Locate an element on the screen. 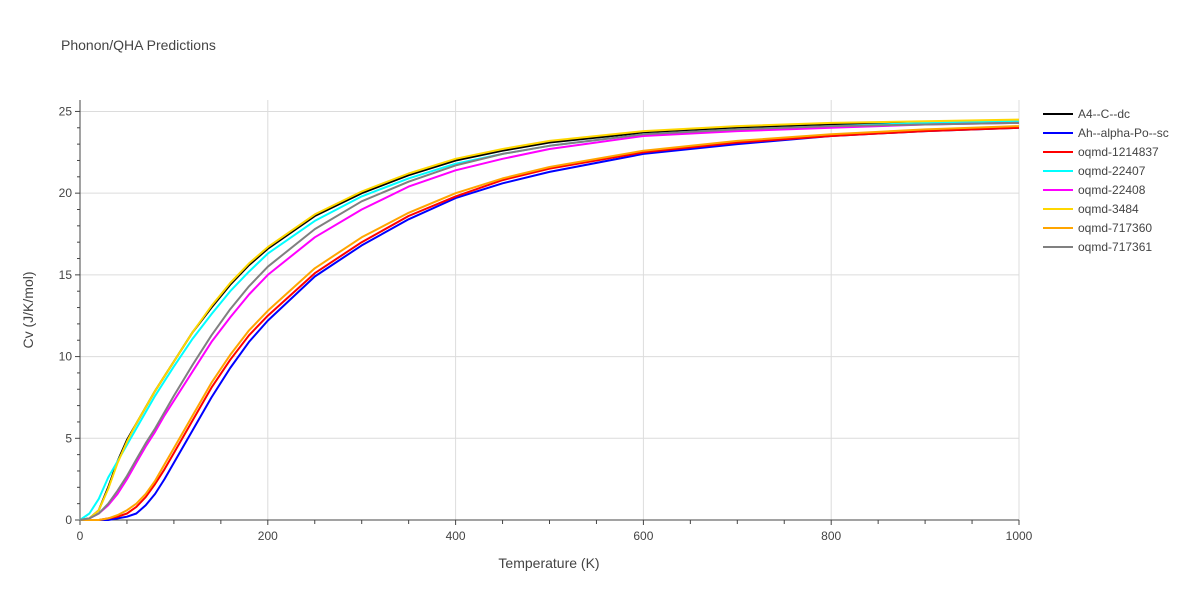 The image size is (1200, 600). legend-label: oqmd-22408 is located at coordinates (1112, 190).